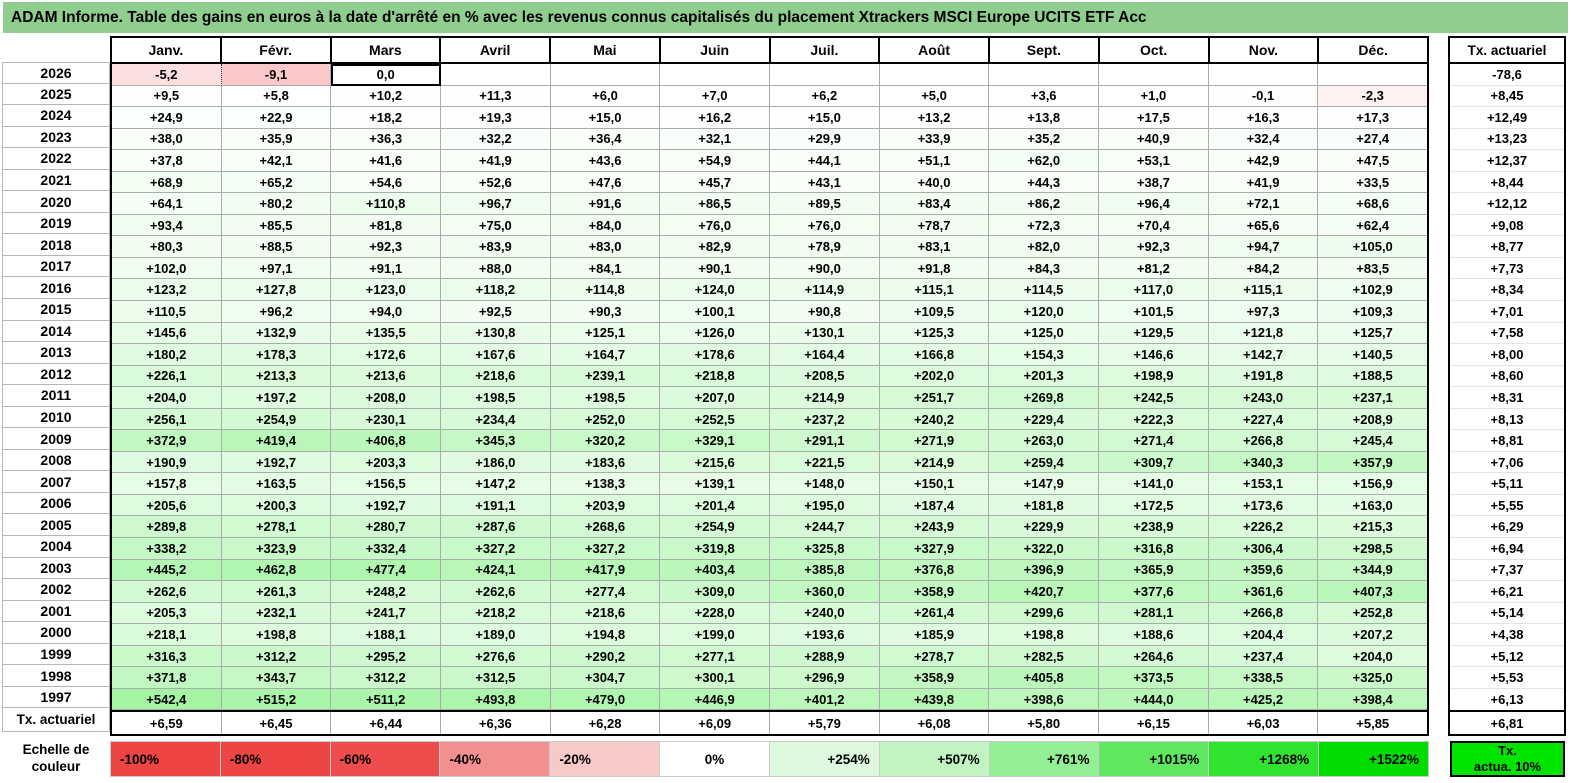 This screenshot has height=783, width=1571. What do you see at coordinates (1044, 312) in the screenshot?
I see `data-cell: +120,0` at bounding box center [1044, 312].